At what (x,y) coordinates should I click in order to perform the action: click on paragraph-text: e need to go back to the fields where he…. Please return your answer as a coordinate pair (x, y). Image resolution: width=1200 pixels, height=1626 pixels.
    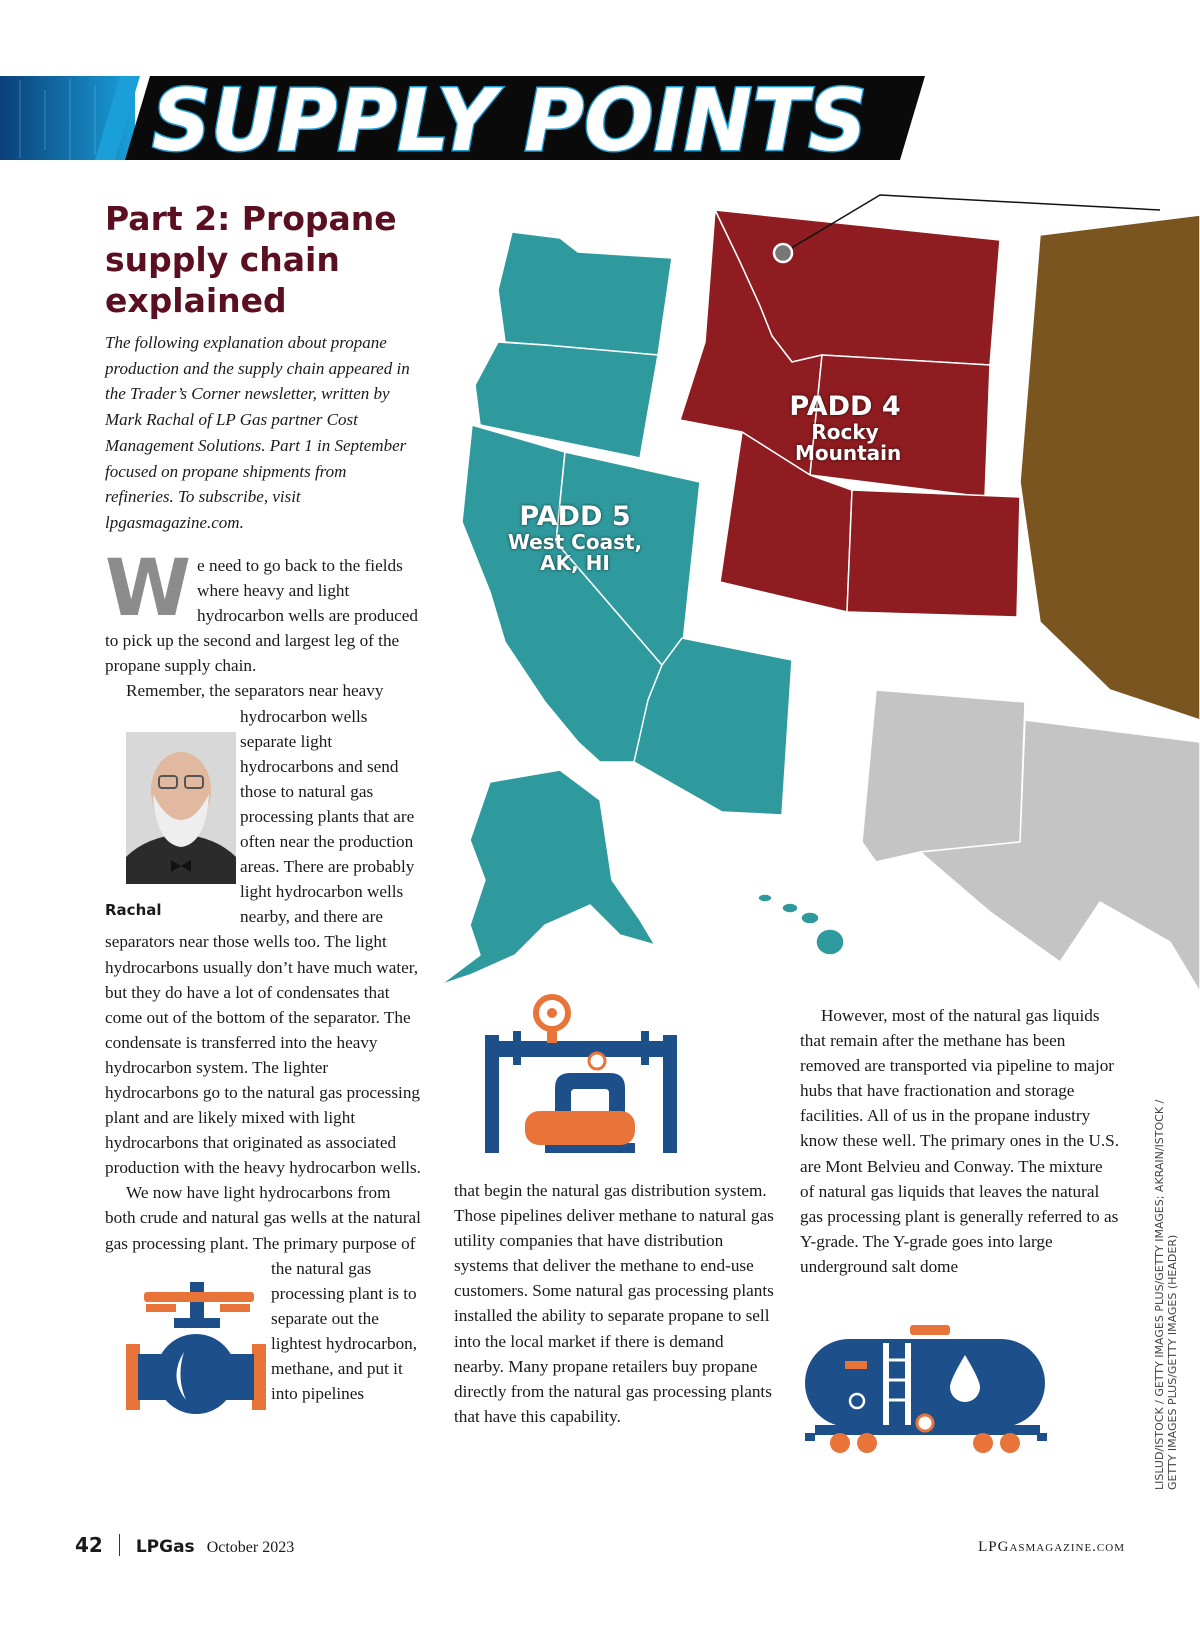
    Looking at the image, I should click on (262, 616).